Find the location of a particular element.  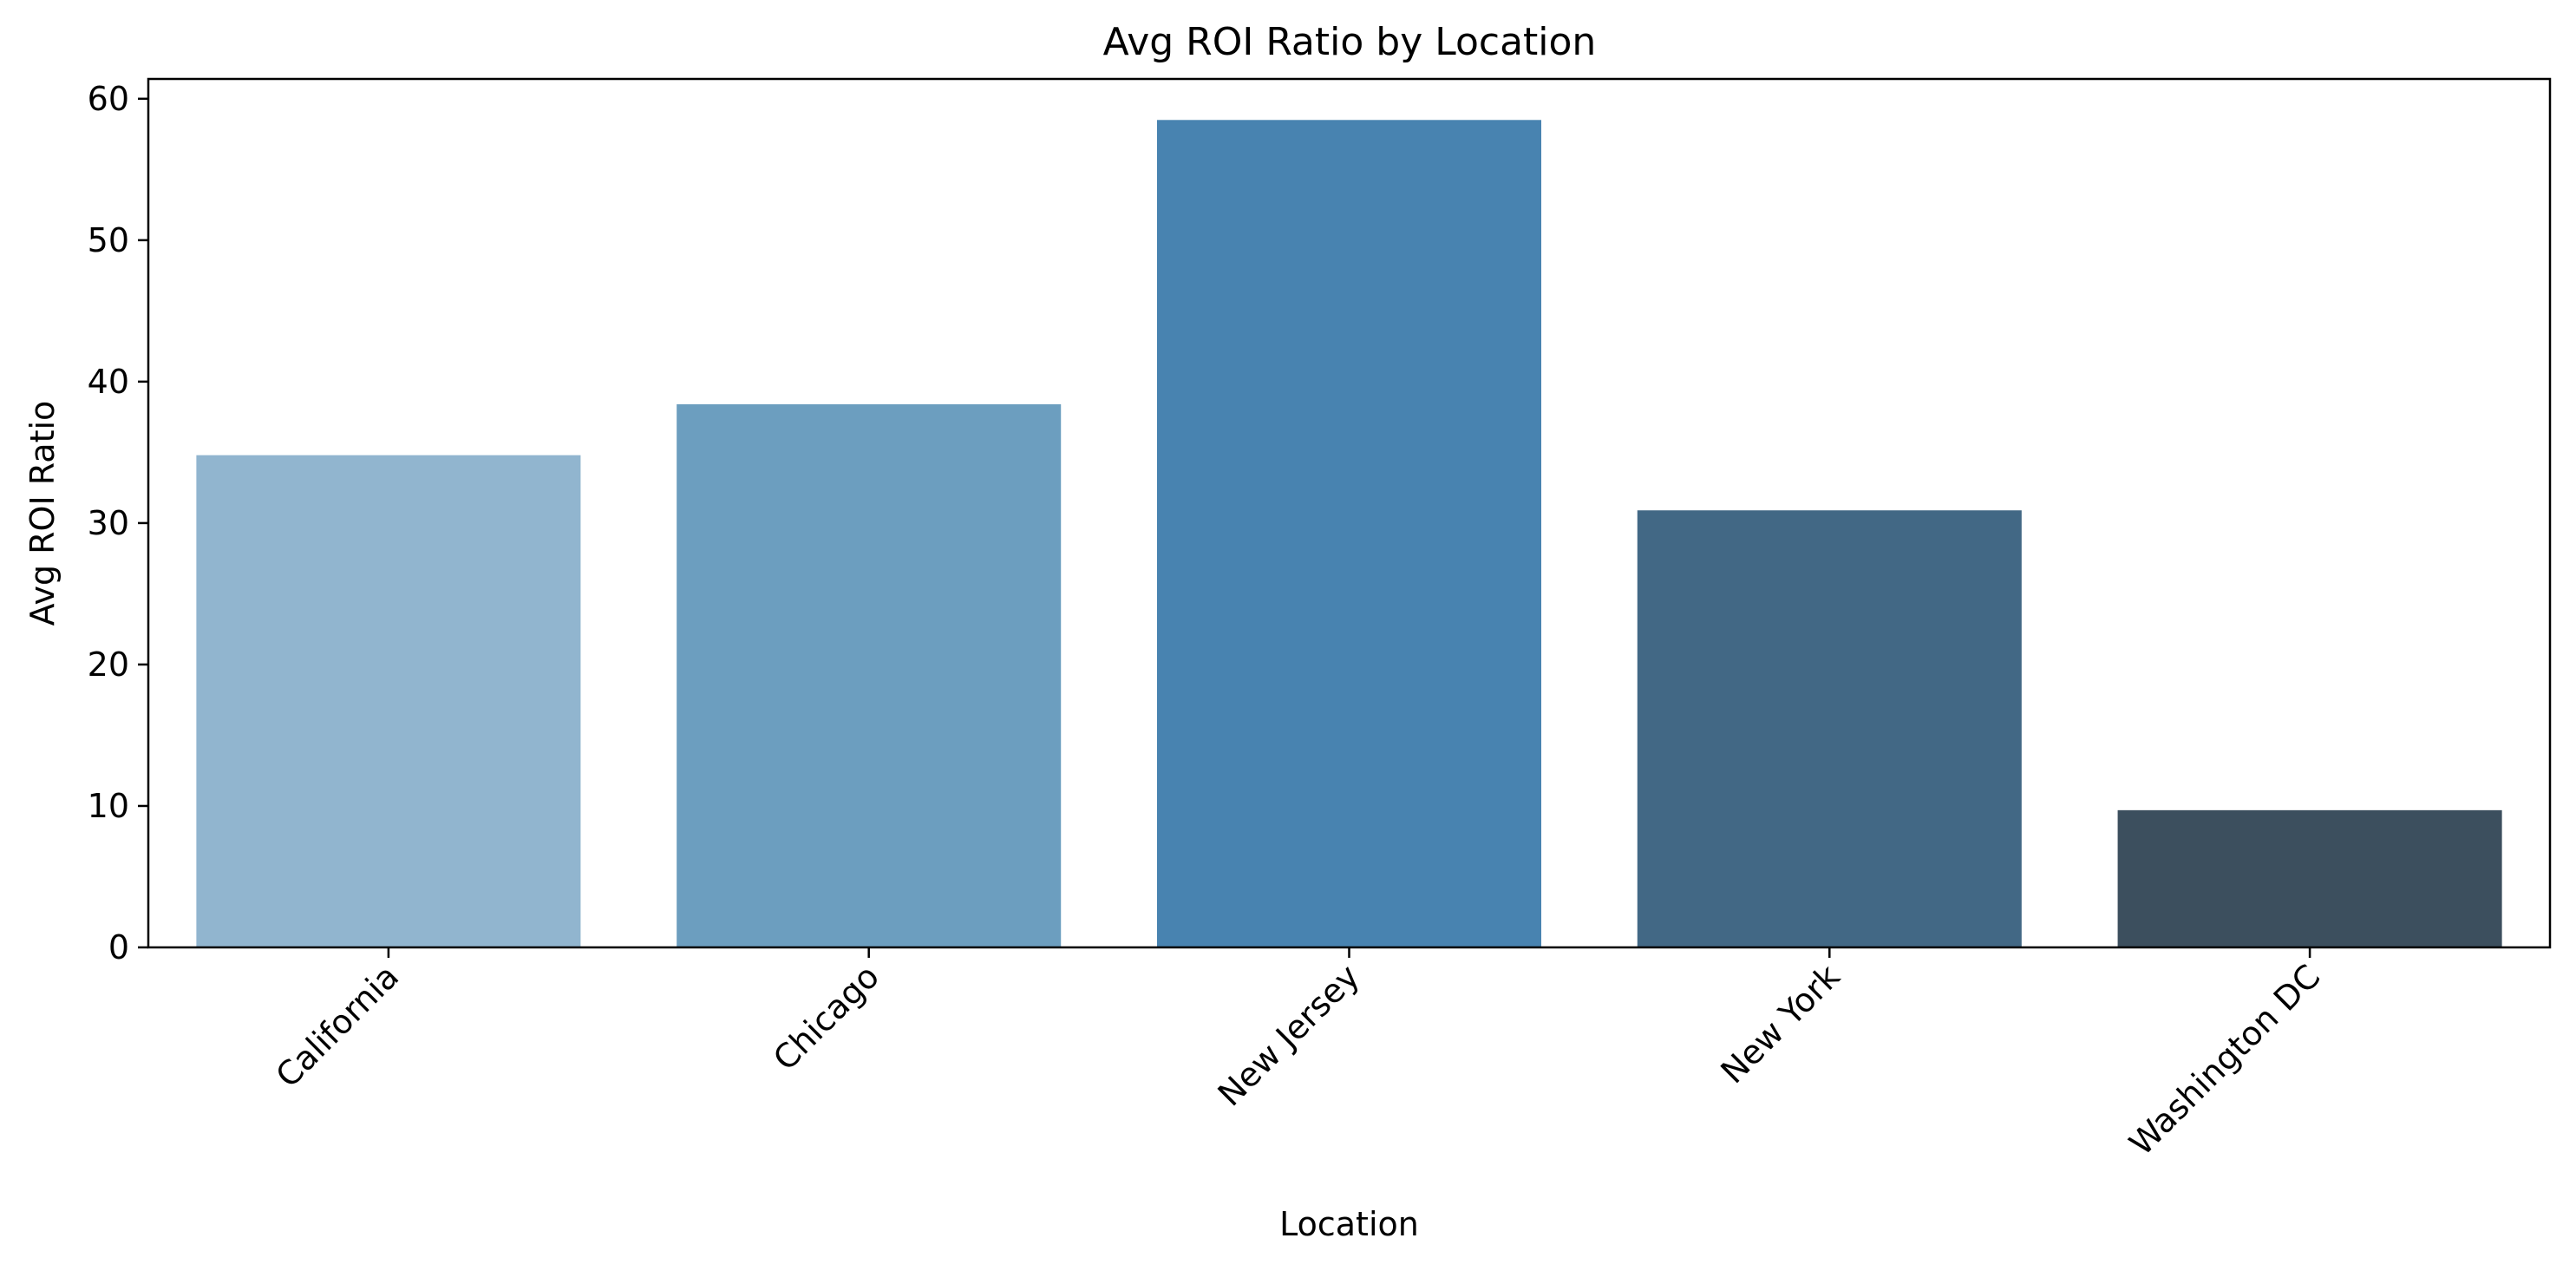

y-axis-ticks: 0 10 20 30 40 50 60 is located at coordinates (118, 523).